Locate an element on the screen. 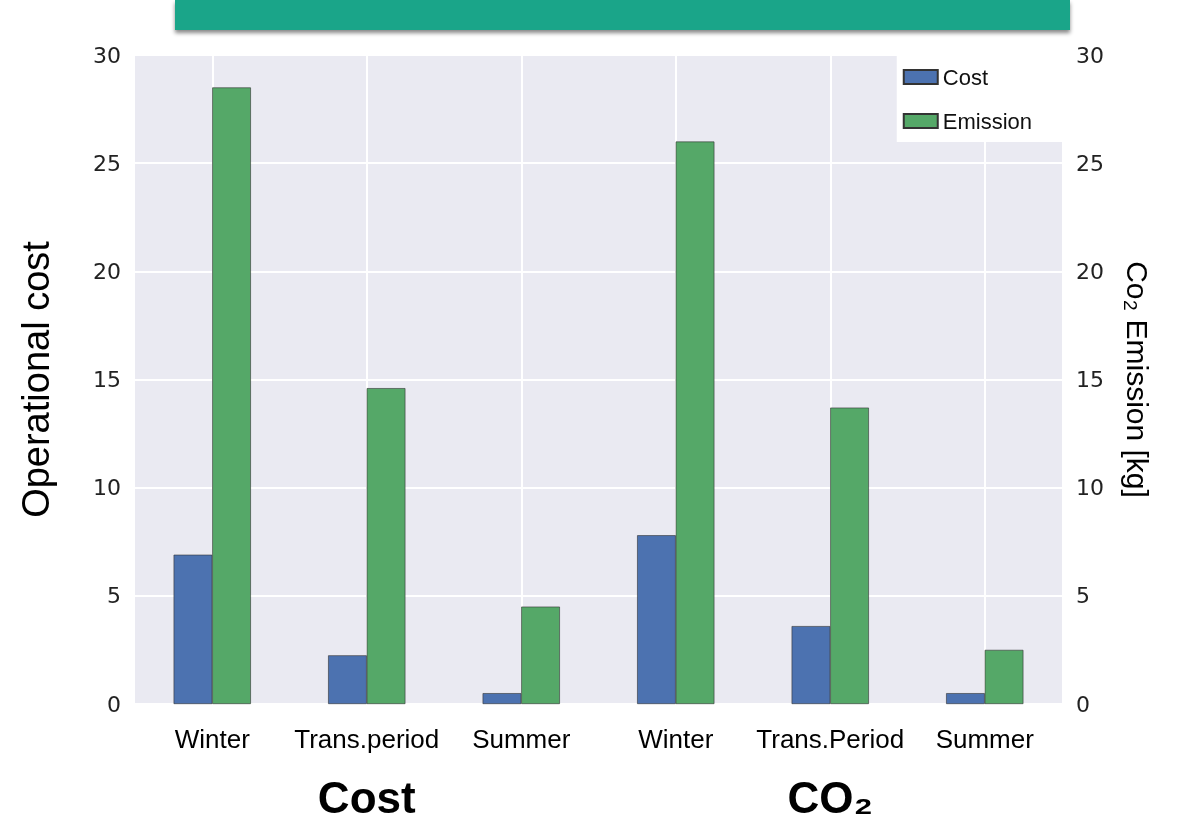 The width and height of the screenshot is (1188, 833). y2-axis-title: Co₂ Emission [kg] is located at coordinates (1137, 379).